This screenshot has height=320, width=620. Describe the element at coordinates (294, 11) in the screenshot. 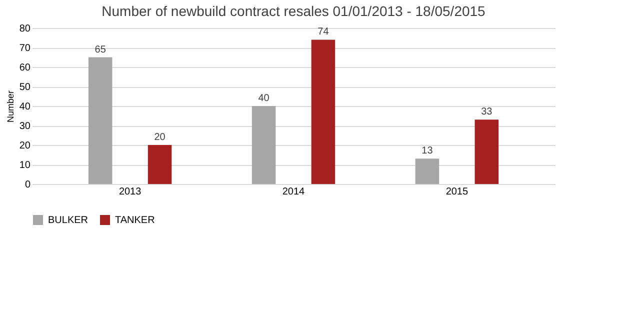

I see `chart-title: Number of newbuild contract resales 01/01/2013 - 18/05/2015` at that location.